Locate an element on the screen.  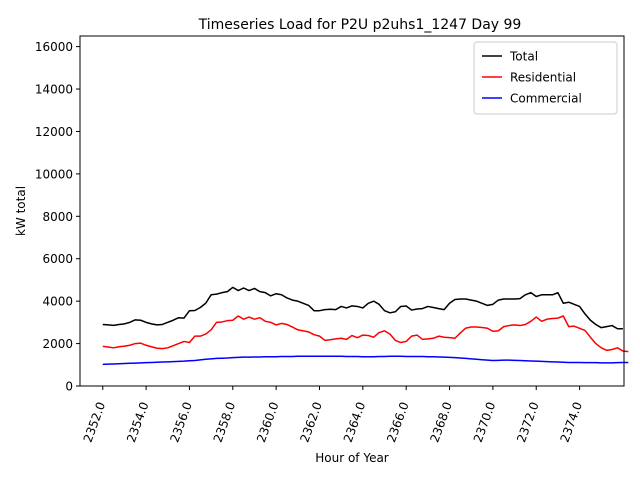
y-tick-label: 2000 is located at coordinates (57, 344).